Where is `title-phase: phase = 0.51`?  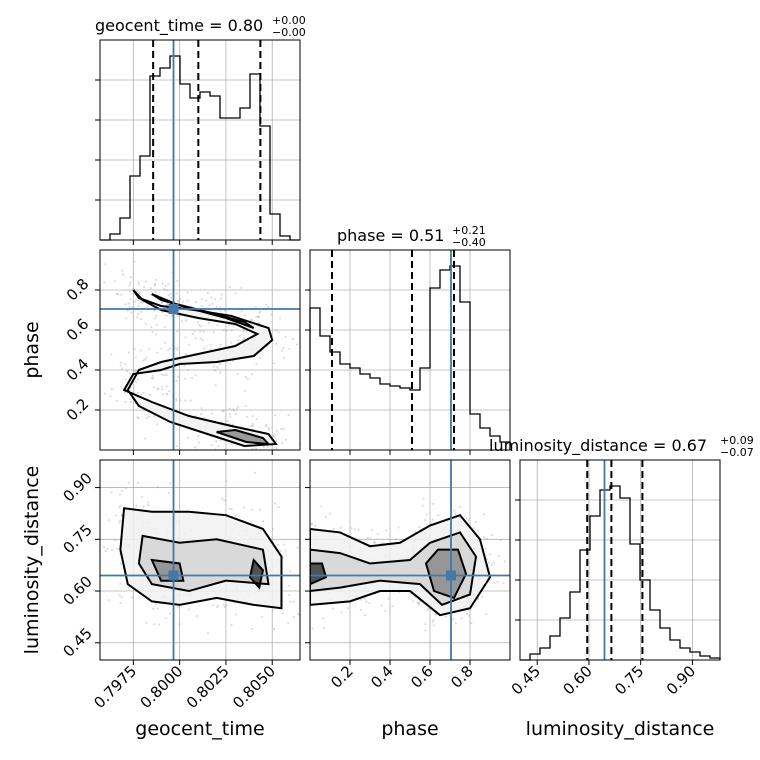
title-phase: phase = 0.51 is located at coordinates (390, 235).